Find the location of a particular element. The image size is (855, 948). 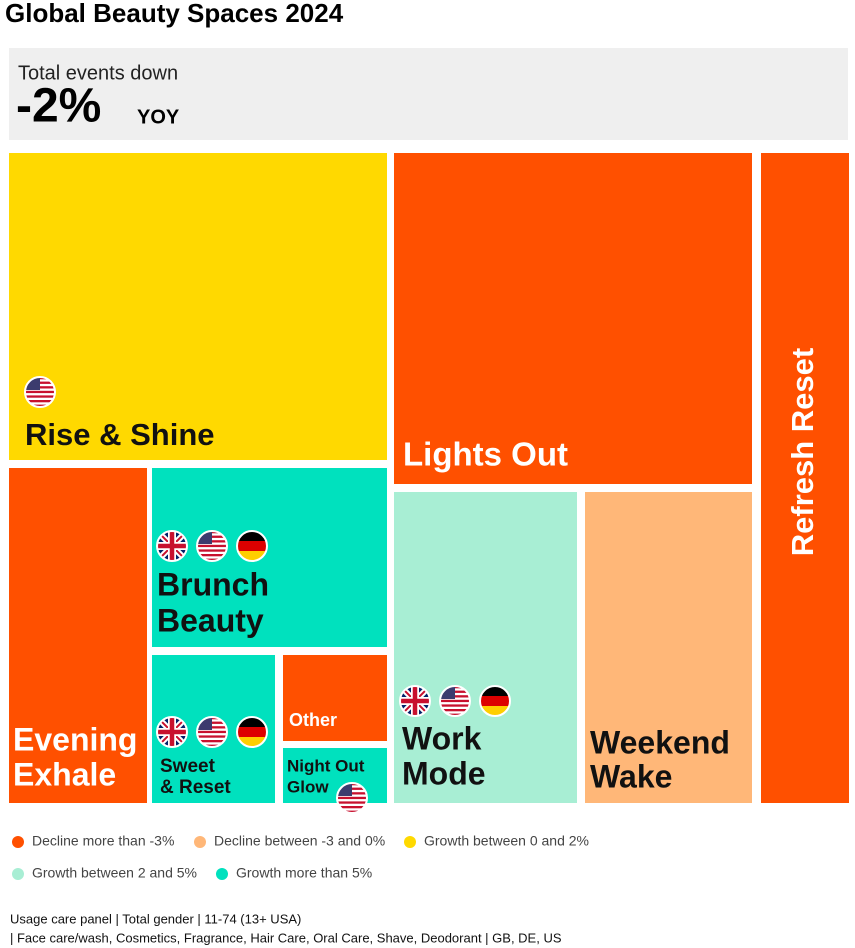

tile-label: & Reset is located at coordinates (195, 787).